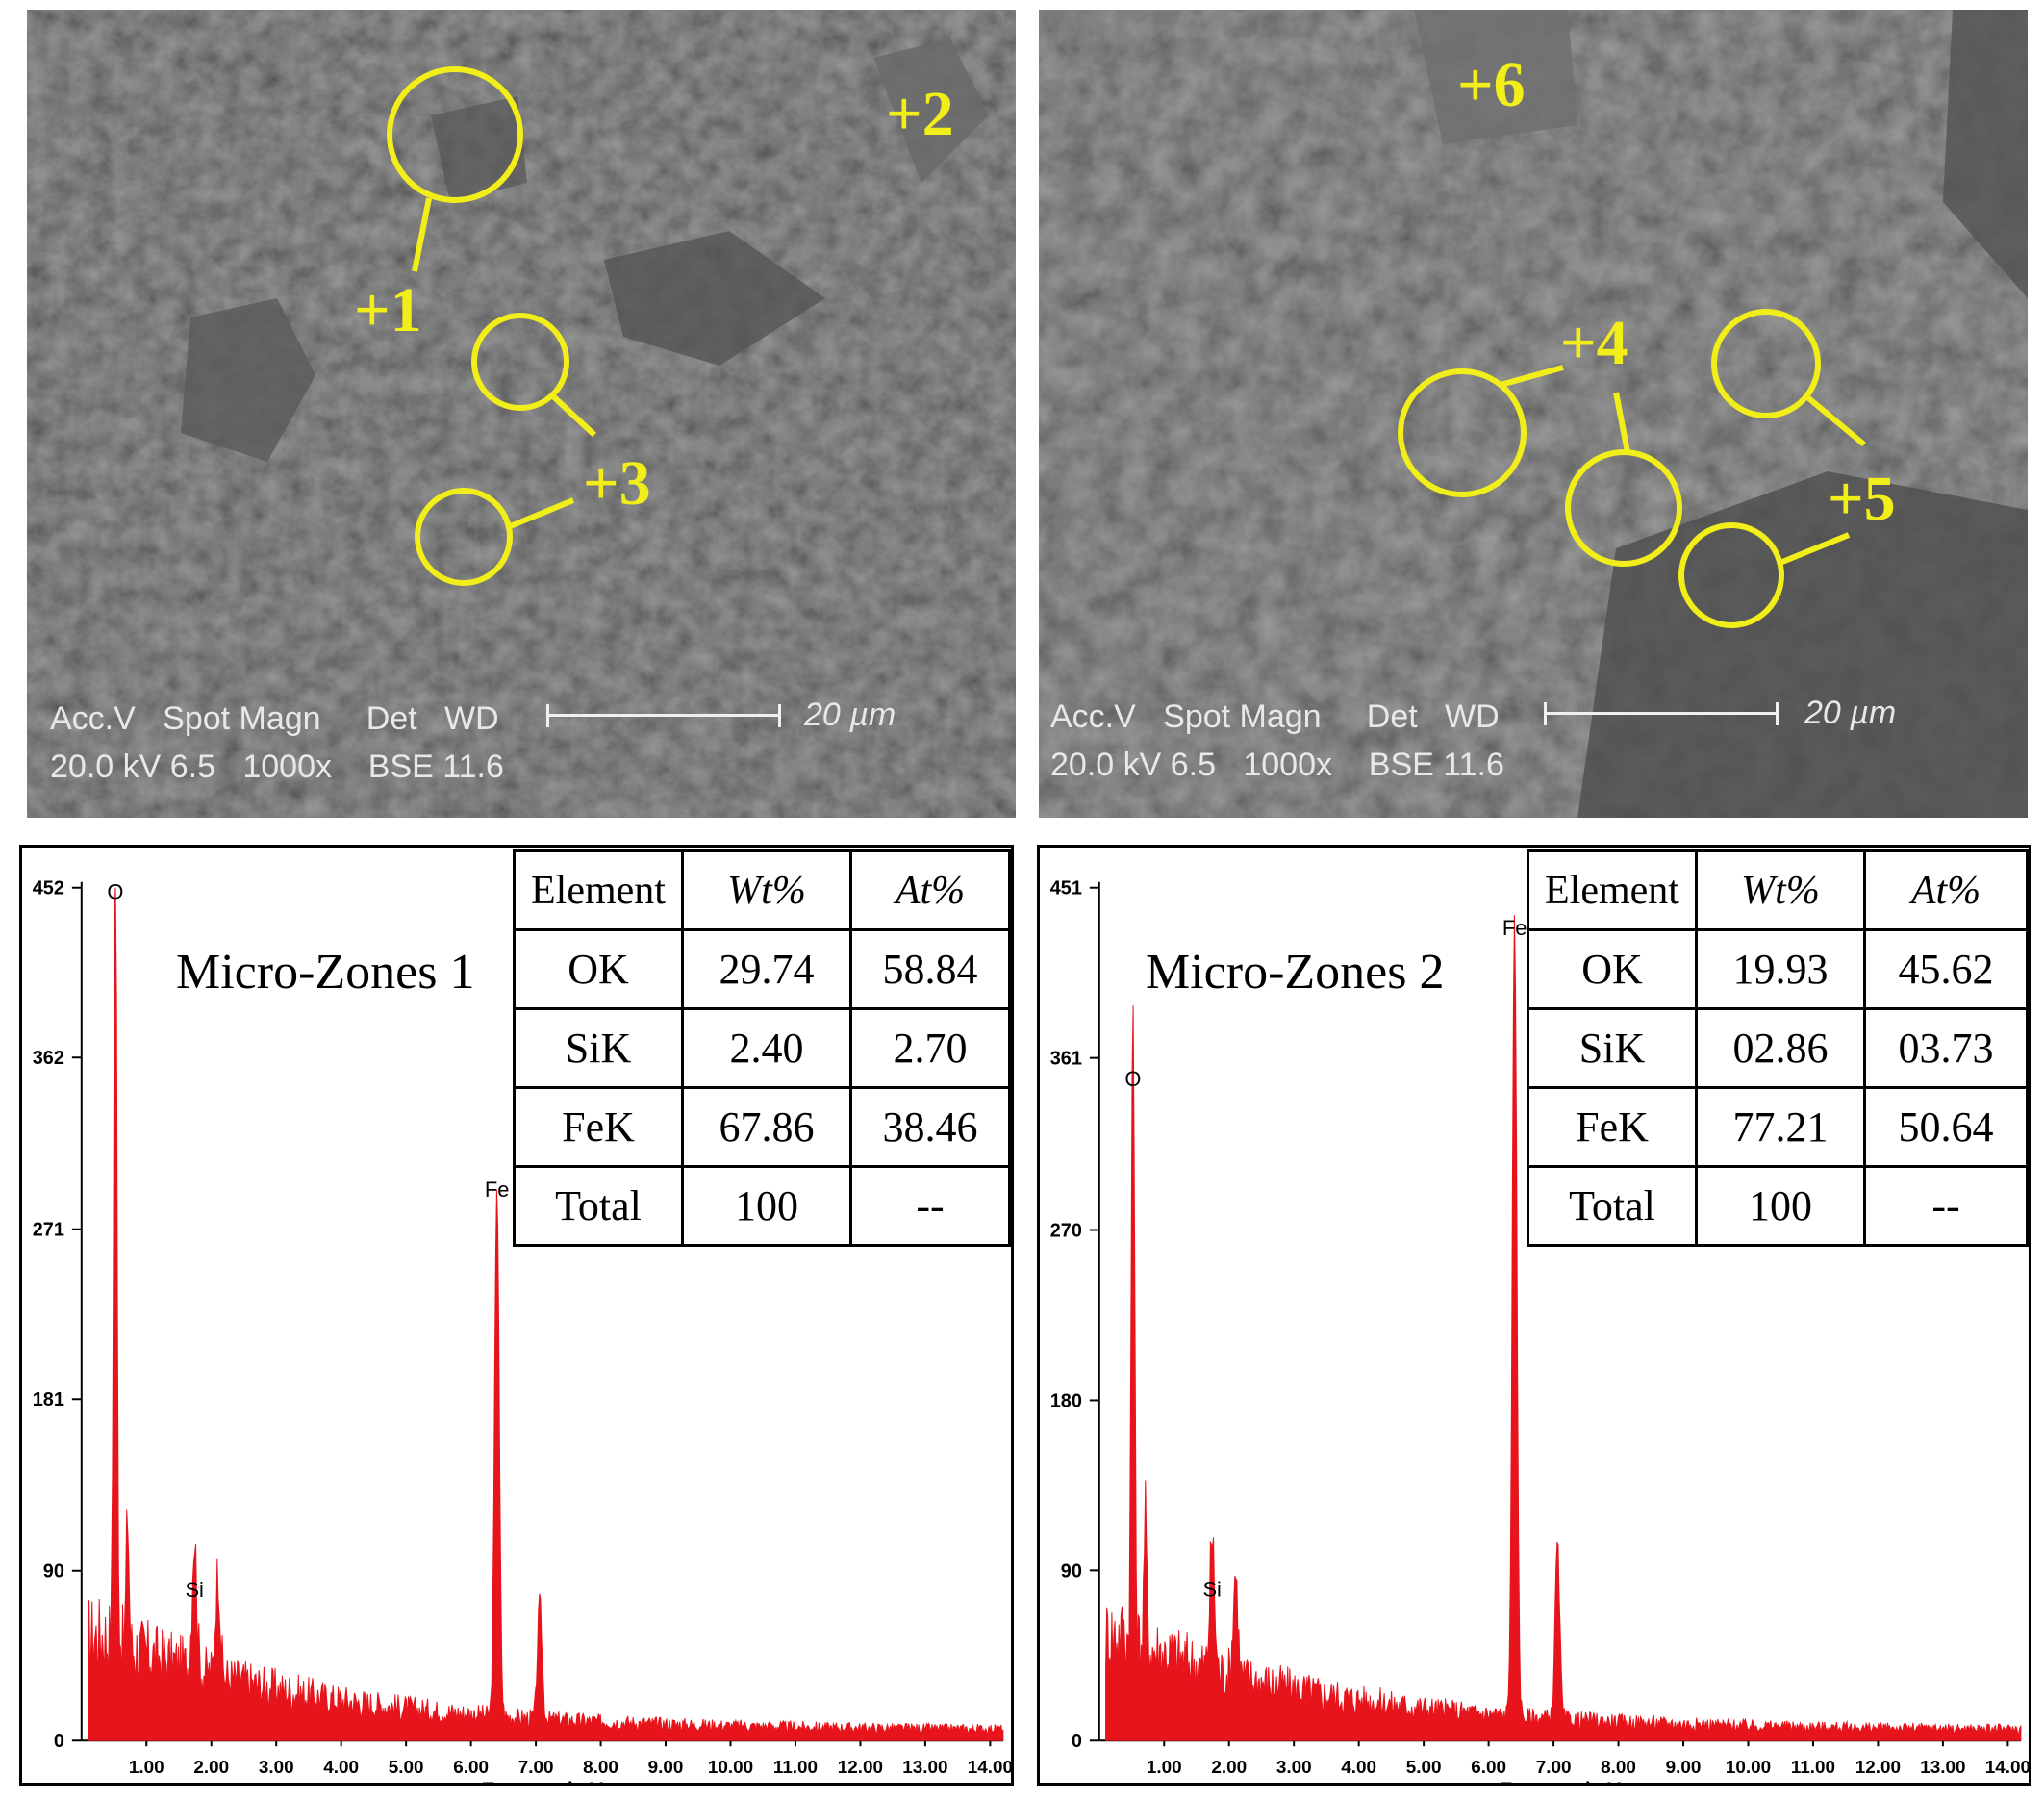 This screenshot has width=2044, height=1800. I want to click on cell-at: 50.64, so click(1946, 1127).